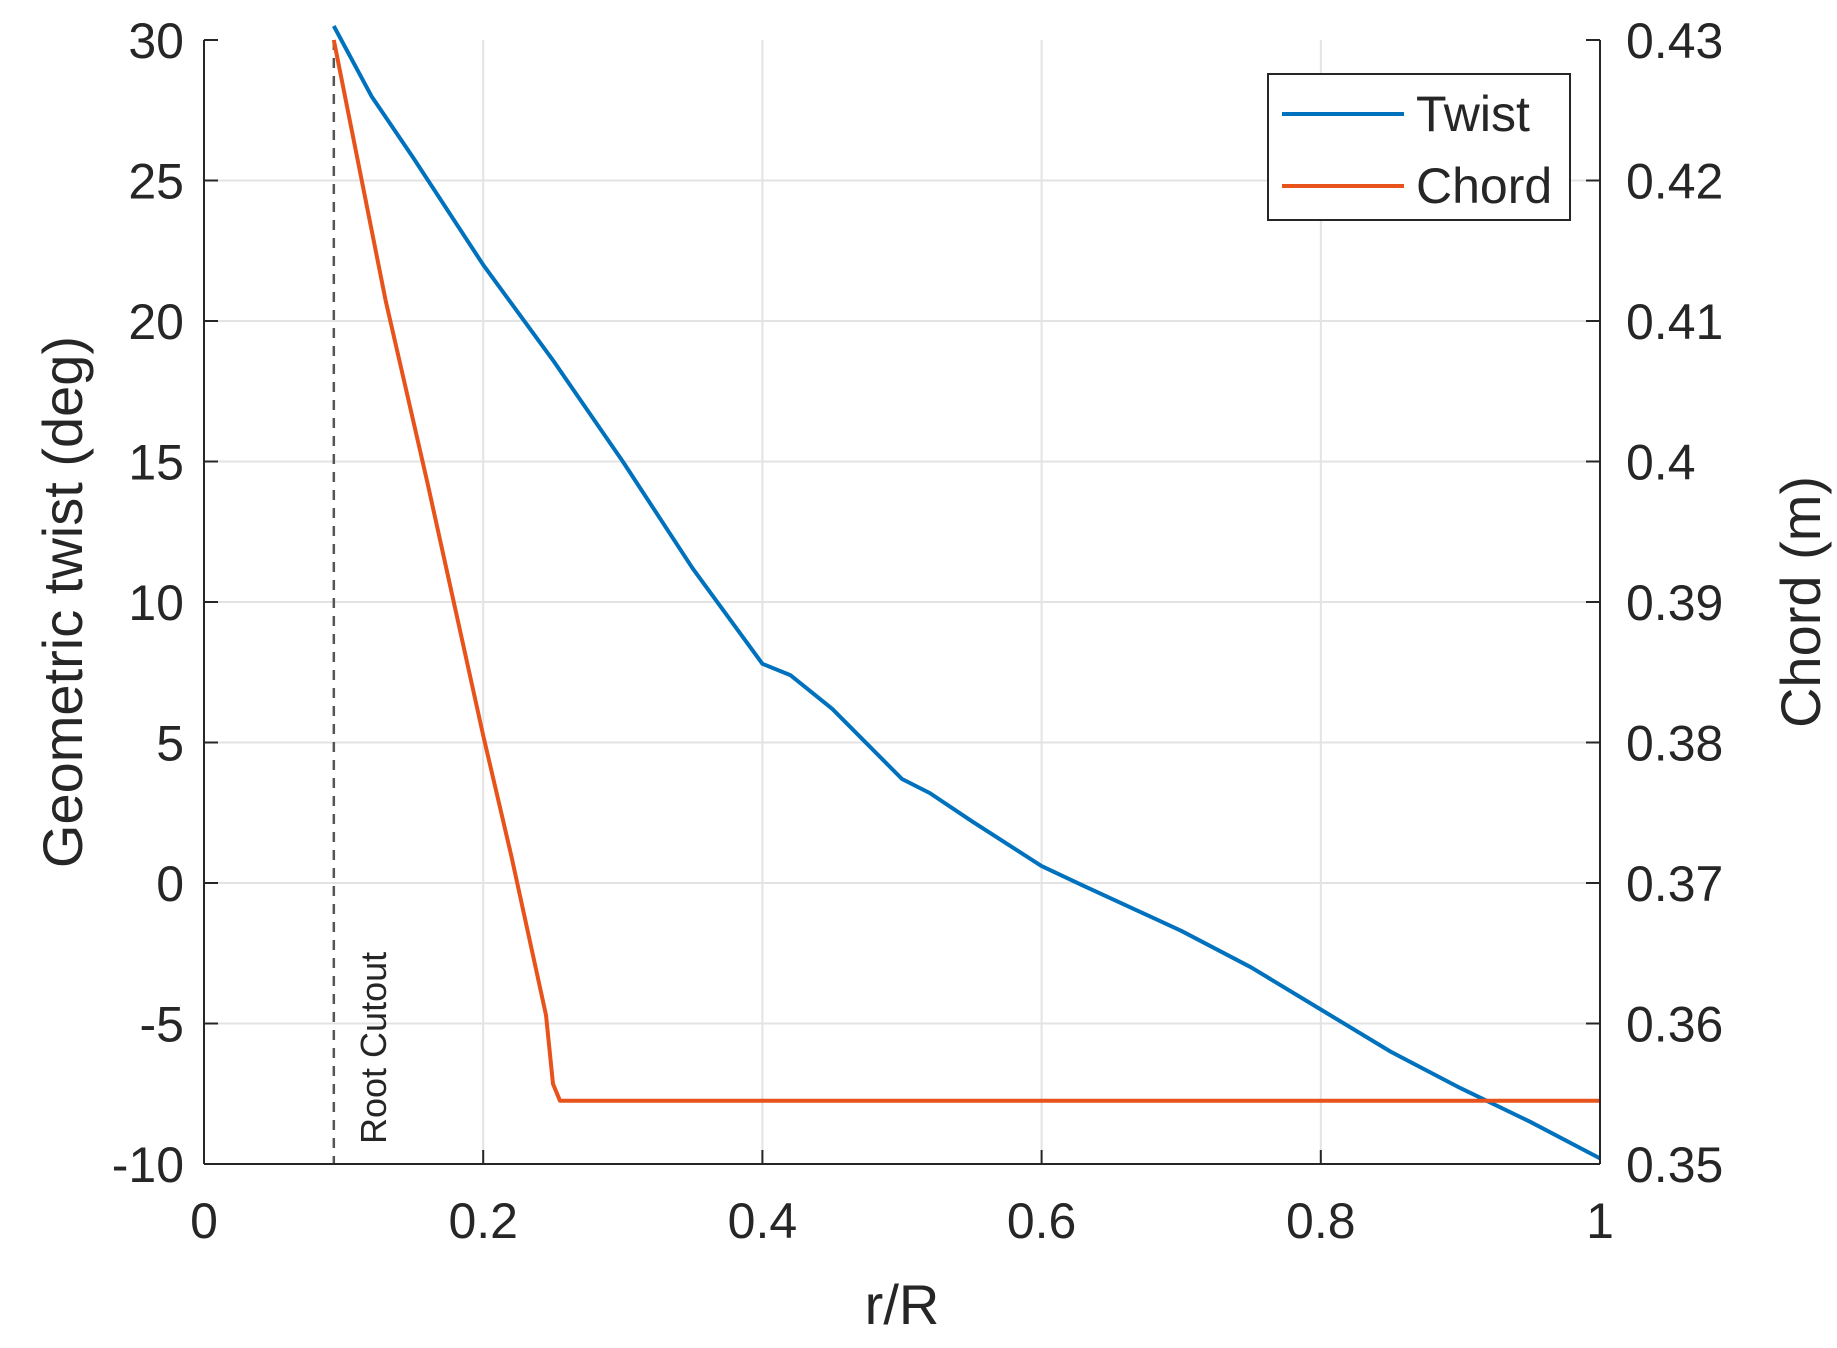 The image size is (1837, 1348). What do you see at coordinates (62, 602) in the screenshot?
I see `y-axis-label: Geometric twist (deg)` at bounding box center [62, 602].